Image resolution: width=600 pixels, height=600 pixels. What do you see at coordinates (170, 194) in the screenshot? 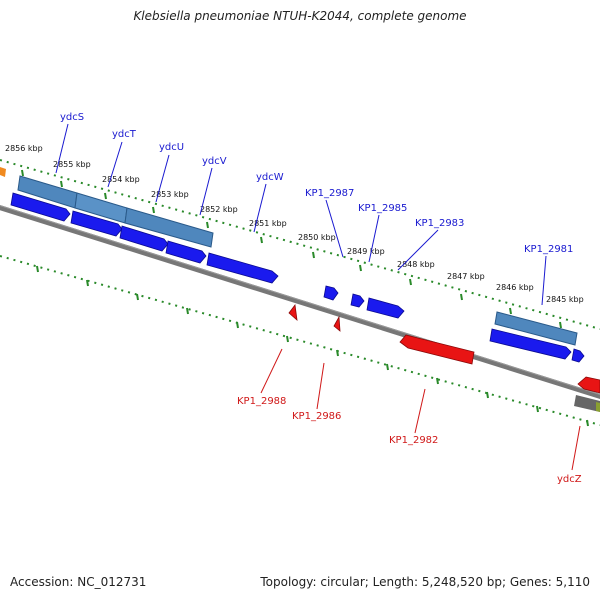
I see `kbp-label: 2853 kbp` at bounding box center [170, 194].